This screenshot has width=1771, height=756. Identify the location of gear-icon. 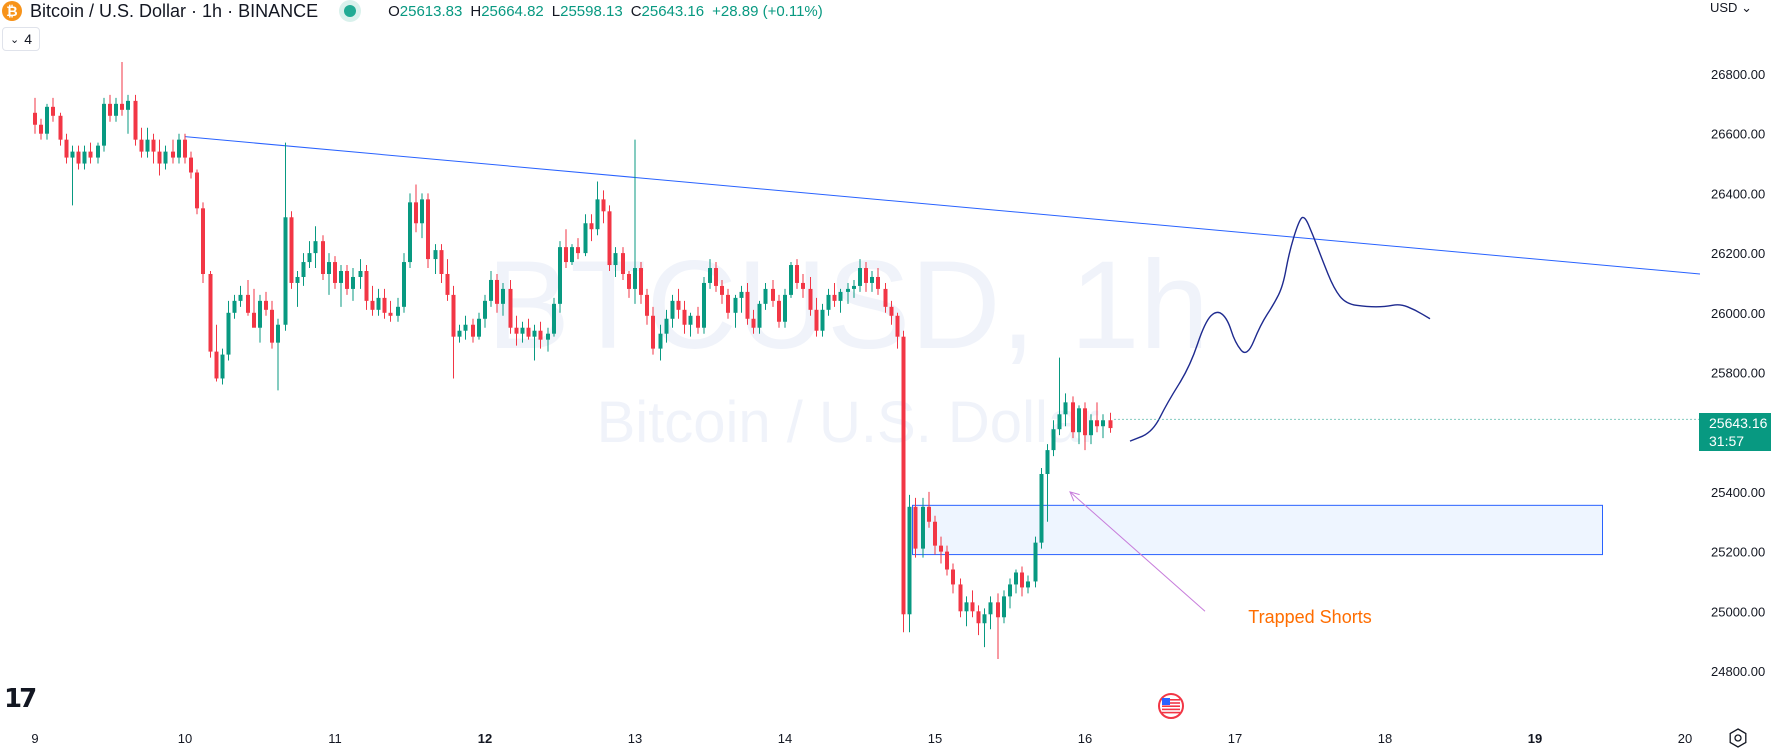
(1738, 738).